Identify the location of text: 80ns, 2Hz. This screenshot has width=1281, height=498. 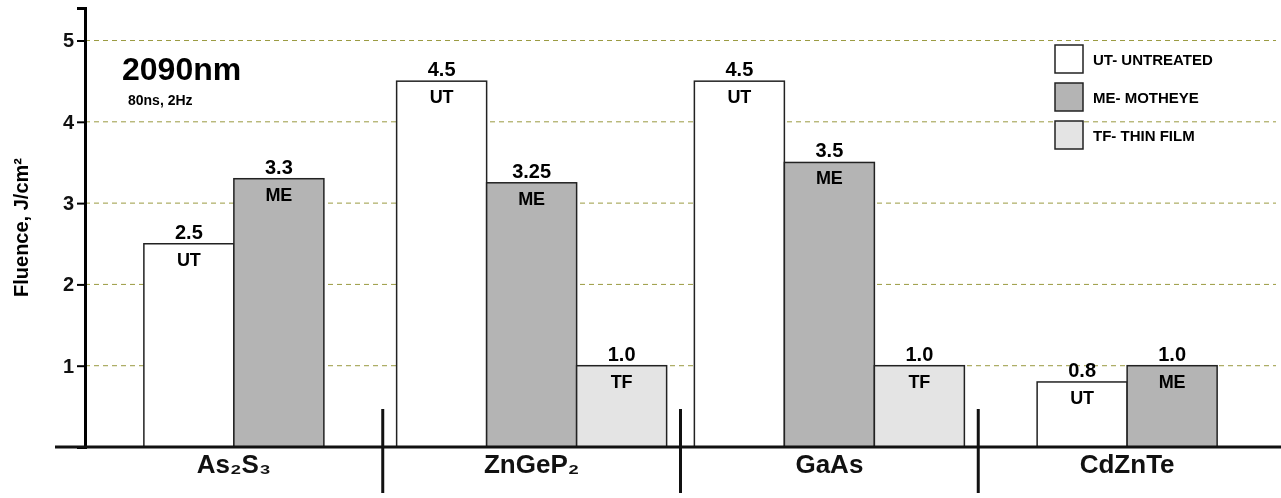
(160, 100).